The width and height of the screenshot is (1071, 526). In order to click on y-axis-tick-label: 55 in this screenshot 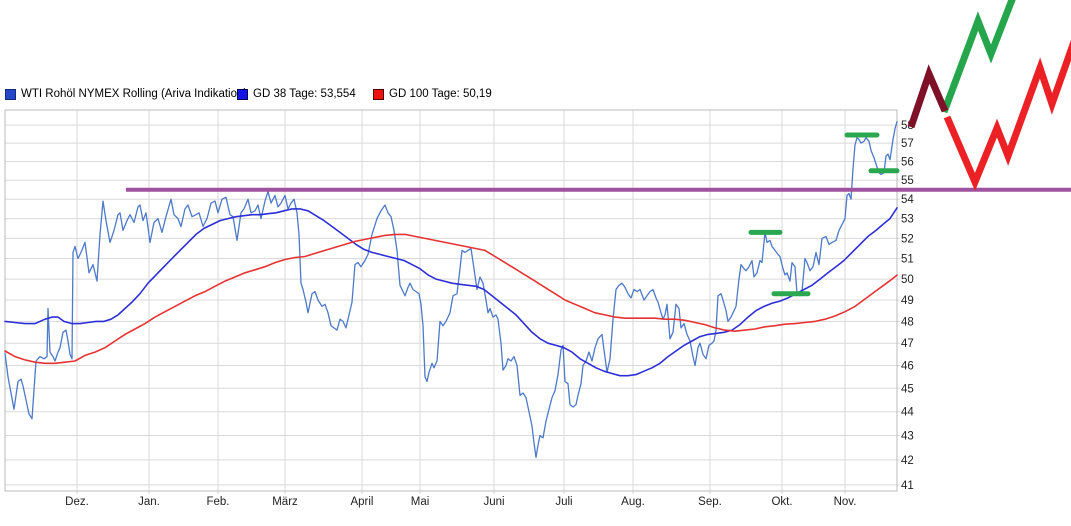, I will do `click(907, 181)`.